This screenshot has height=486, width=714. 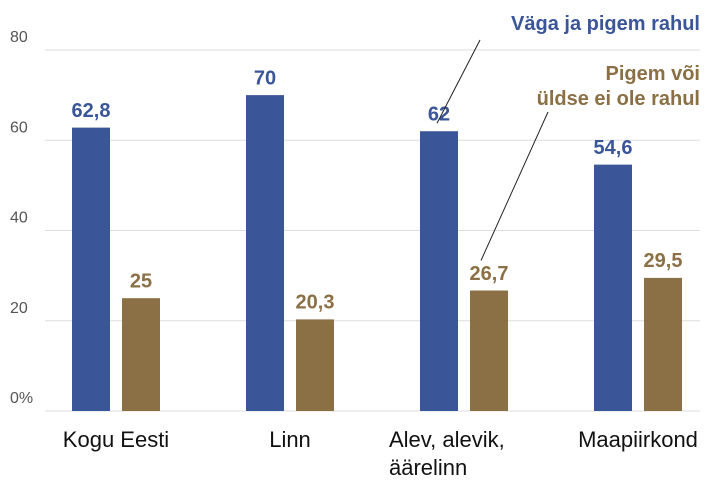 What do you see at coordinates (663, 261) in the screenshot?
I see `data-label: 29,5` at bounding box center [663, 261].